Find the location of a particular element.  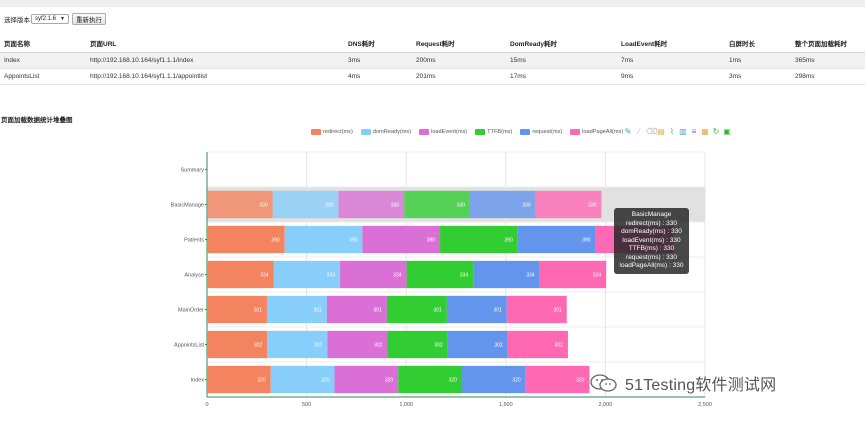

bar-chart-icon: ▥ is located at coordinates (683, 131).